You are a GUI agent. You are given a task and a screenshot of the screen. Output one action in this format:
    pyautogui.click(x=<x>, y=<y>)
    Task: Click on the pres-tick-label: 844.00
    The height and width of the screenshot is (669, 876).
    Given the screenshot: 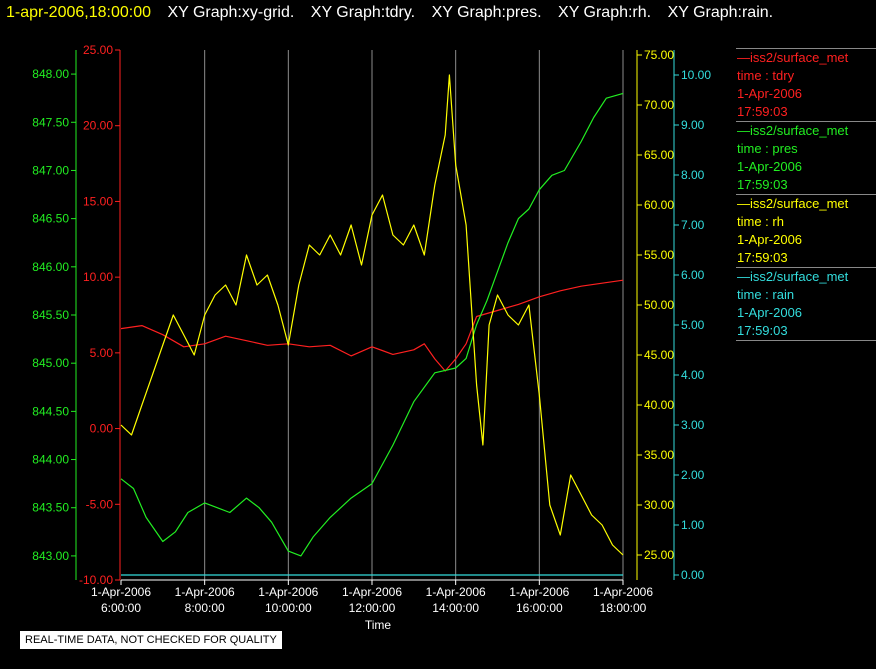 What is the action you would take?
    pyautogui.click(x=50, y=460)
    